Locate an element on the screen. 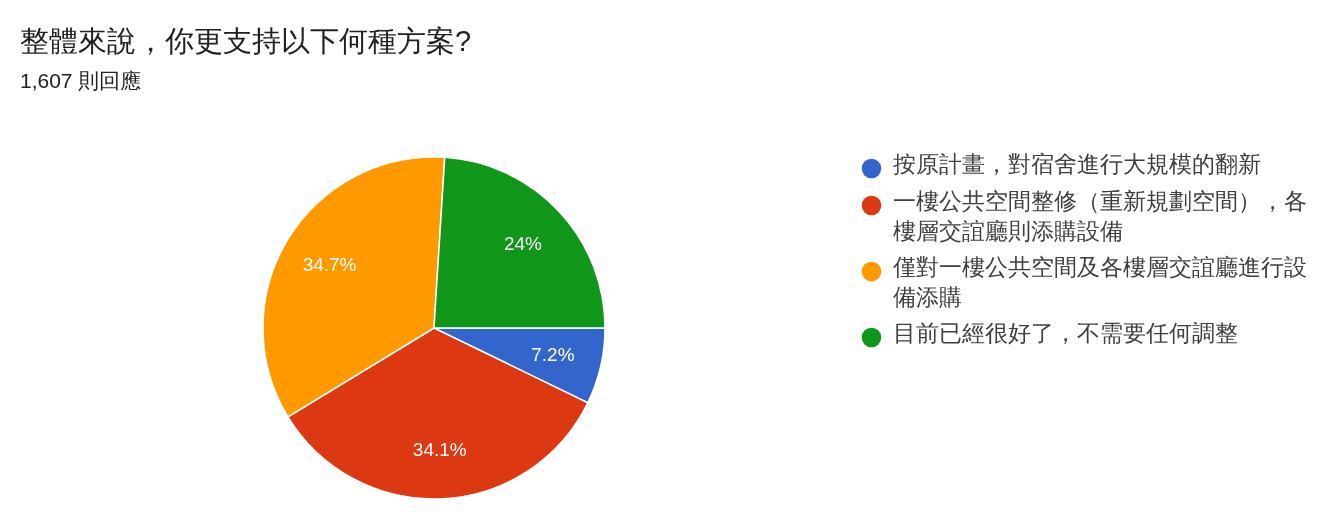 This screenshot has width=1344, height=531. legend-label: 僅對一樓公共空間及各樓層交誼廳進行設備添購 is located at coordinates (1099, 282).